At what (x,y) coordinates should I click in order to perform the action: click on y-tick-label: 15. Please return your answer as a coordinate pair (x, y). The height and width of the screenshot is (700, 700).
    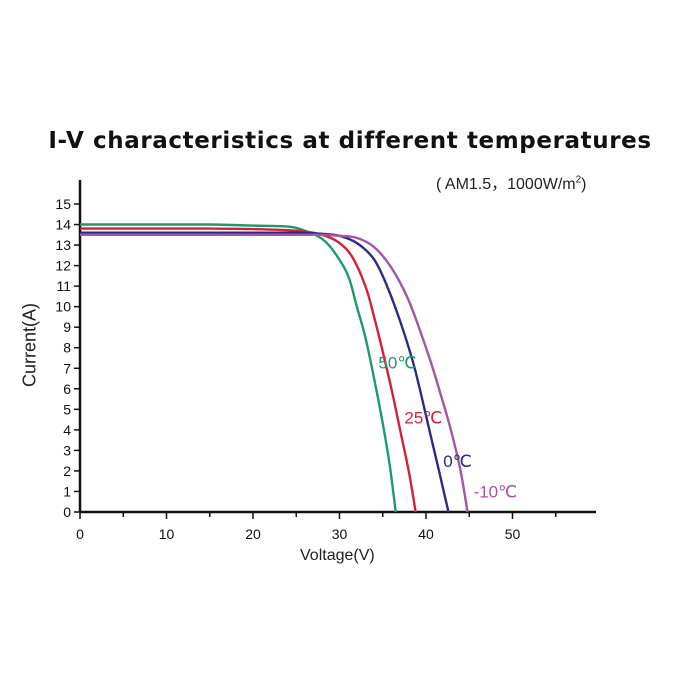
    Looking at the image, I should click on (63, 204).